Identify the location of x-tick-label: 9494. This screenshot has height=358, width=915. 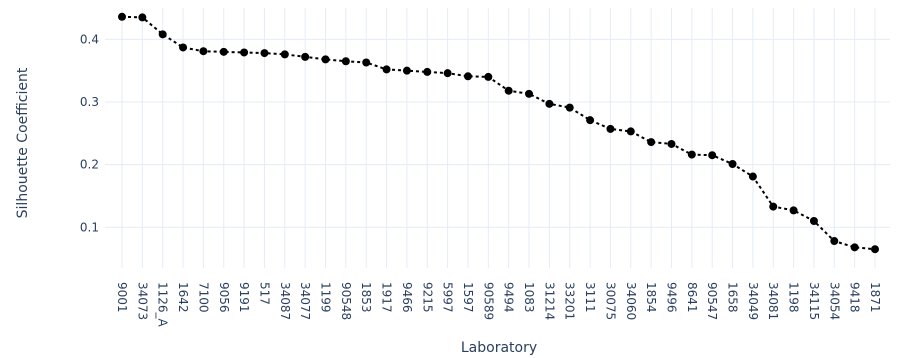
(509, 297).